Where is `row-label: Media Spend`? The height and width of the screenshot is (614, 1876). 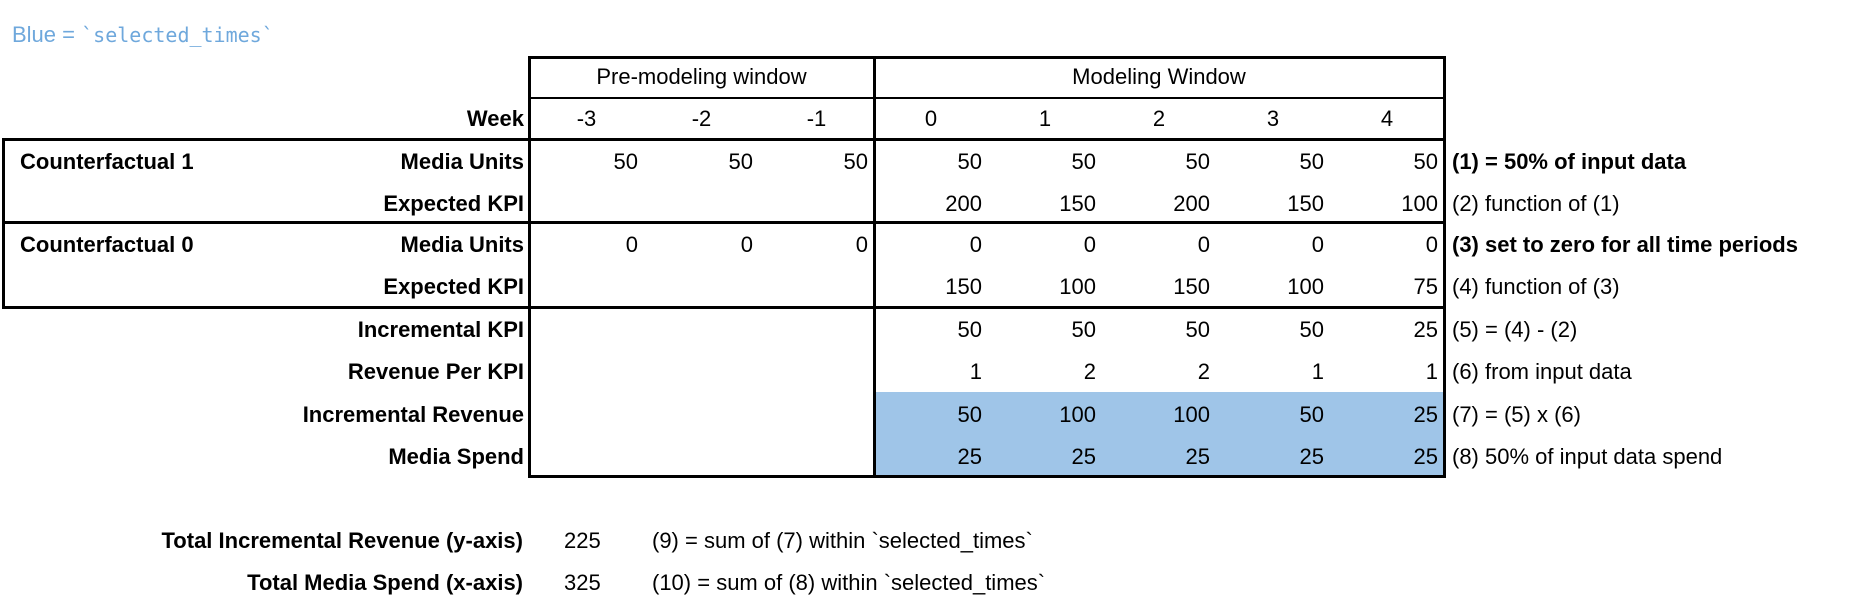 row-label: Media Spend is located at coordinates (456, 456).